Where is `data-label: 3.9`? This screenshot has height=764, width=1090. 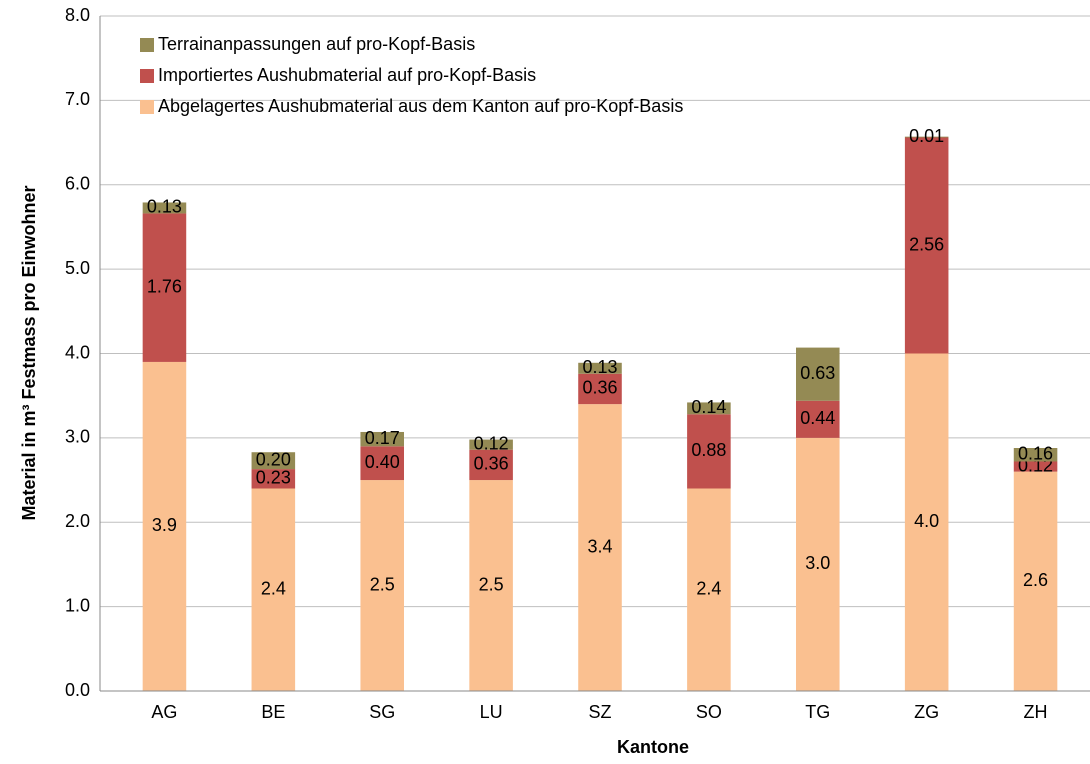 data-label: 3.9 is located at coordinates (164, 525).